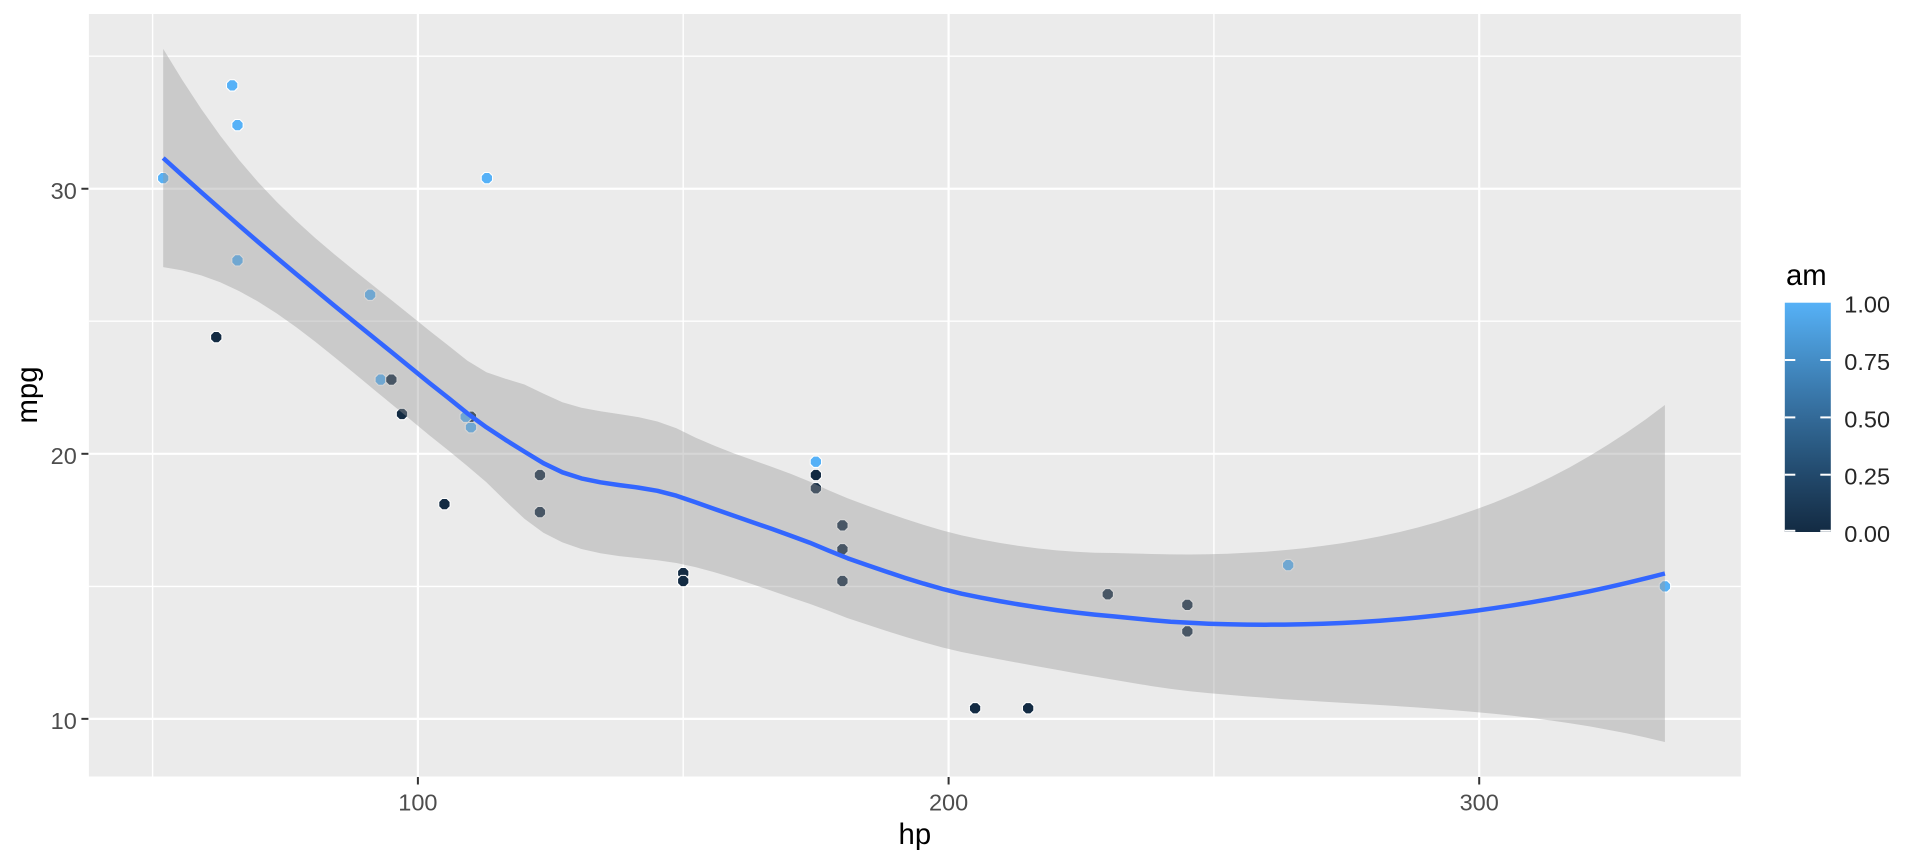 The height and width of the screenshot is (864, 1920). I want to click on svg-text: hp, so click(915, 834).